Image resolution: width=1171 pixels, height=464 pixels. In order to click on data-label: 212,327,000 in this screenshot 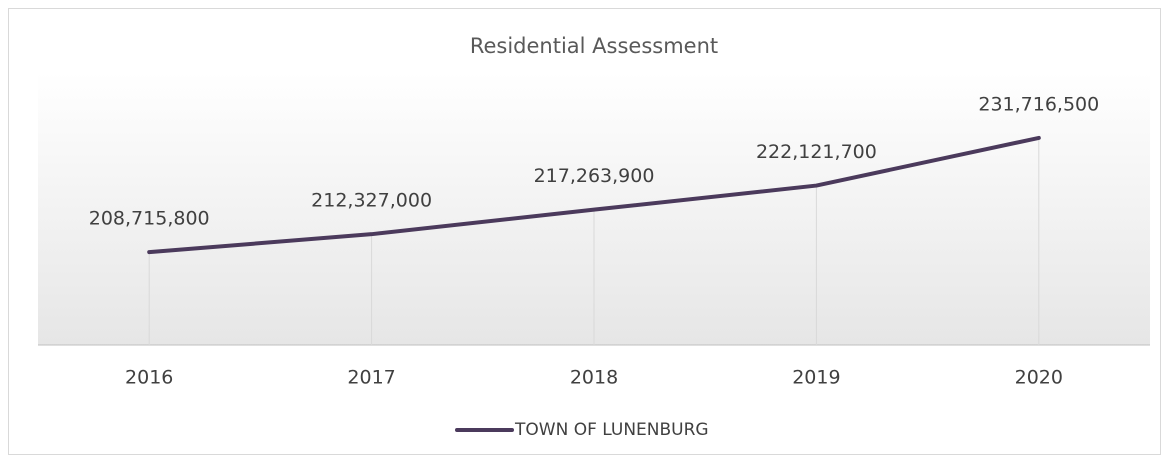, I will do `click(371, 201)`.